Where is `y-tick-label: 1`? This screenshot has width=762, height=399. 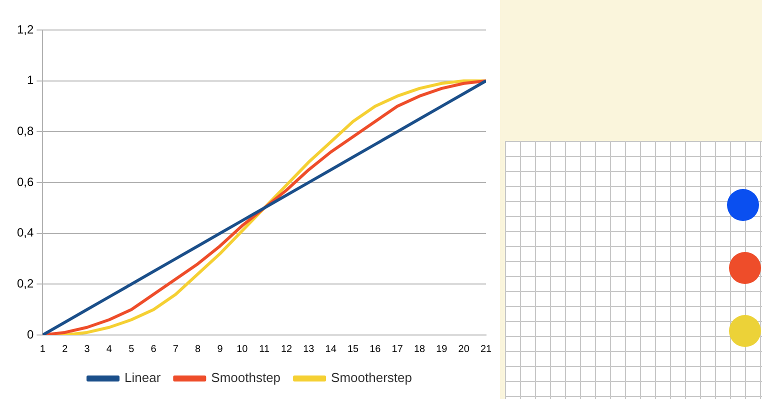 y-tick-label: 1 is located at coordinates (30, 80).